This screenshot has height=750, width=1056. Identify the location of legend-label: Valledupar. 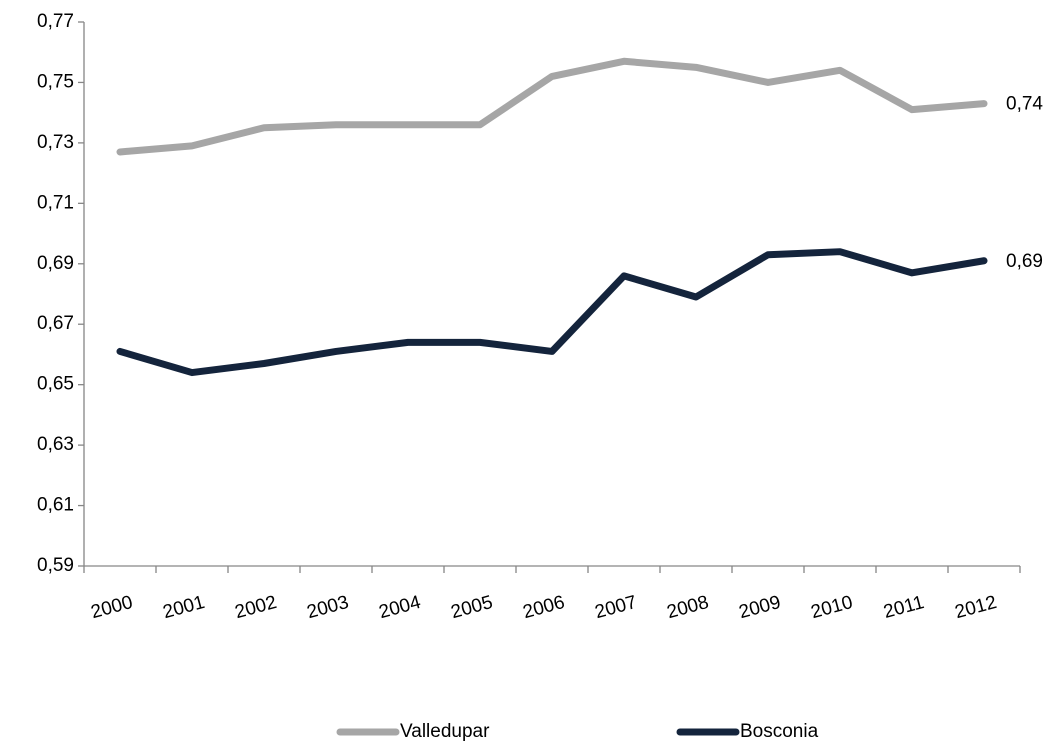
(445, 731).